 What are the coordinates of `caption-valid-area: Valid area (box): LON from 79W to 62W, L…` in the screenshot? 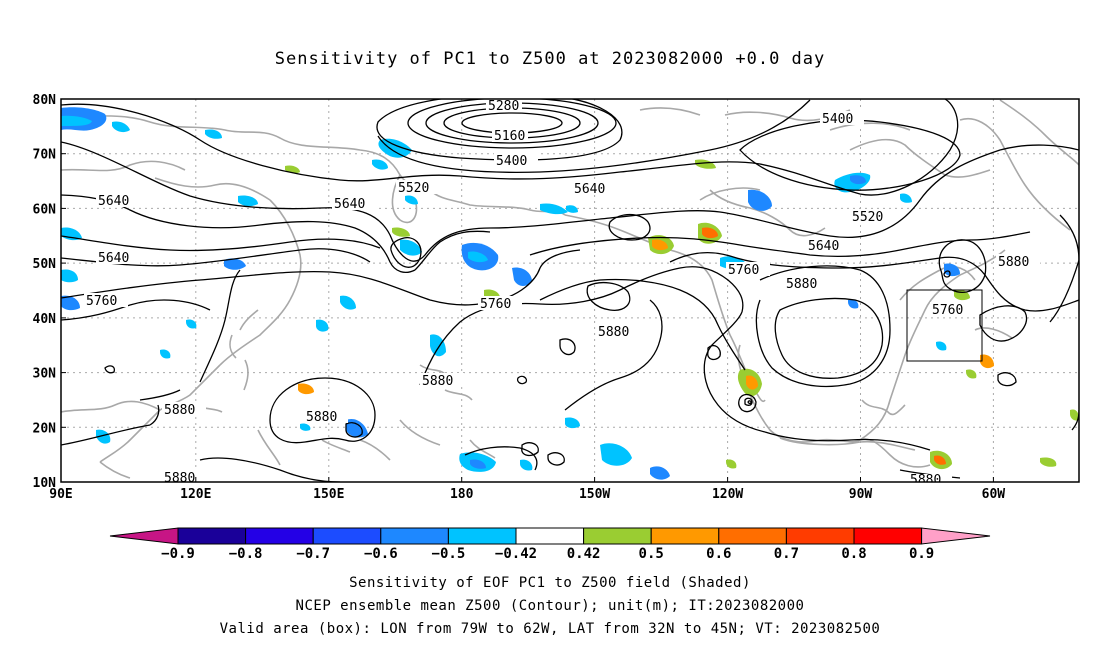 It's located at (550, 629).